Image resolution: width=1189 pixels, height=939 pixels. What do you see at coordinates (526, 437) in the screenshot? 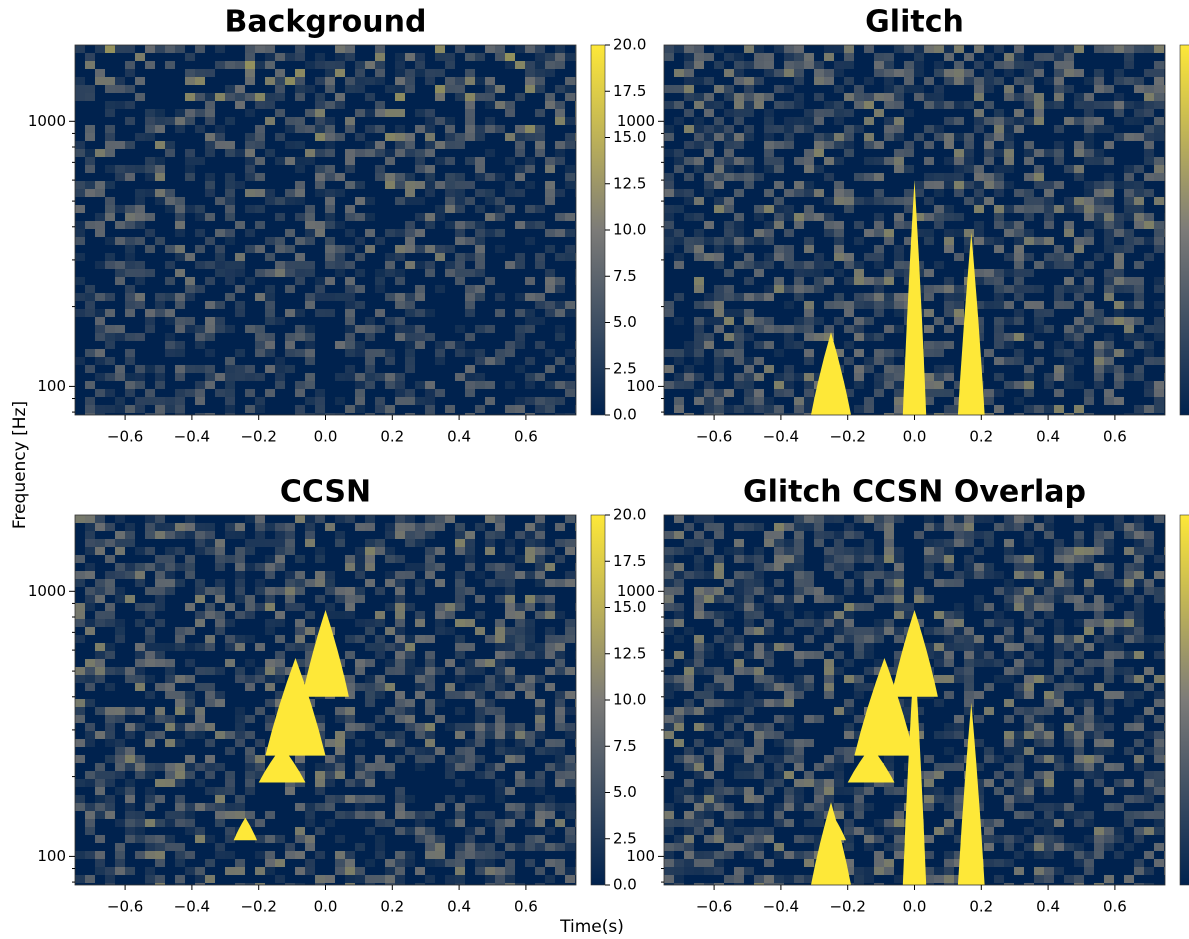
I see `x-tick-label: 0.6` at bounding box center [526, 437].